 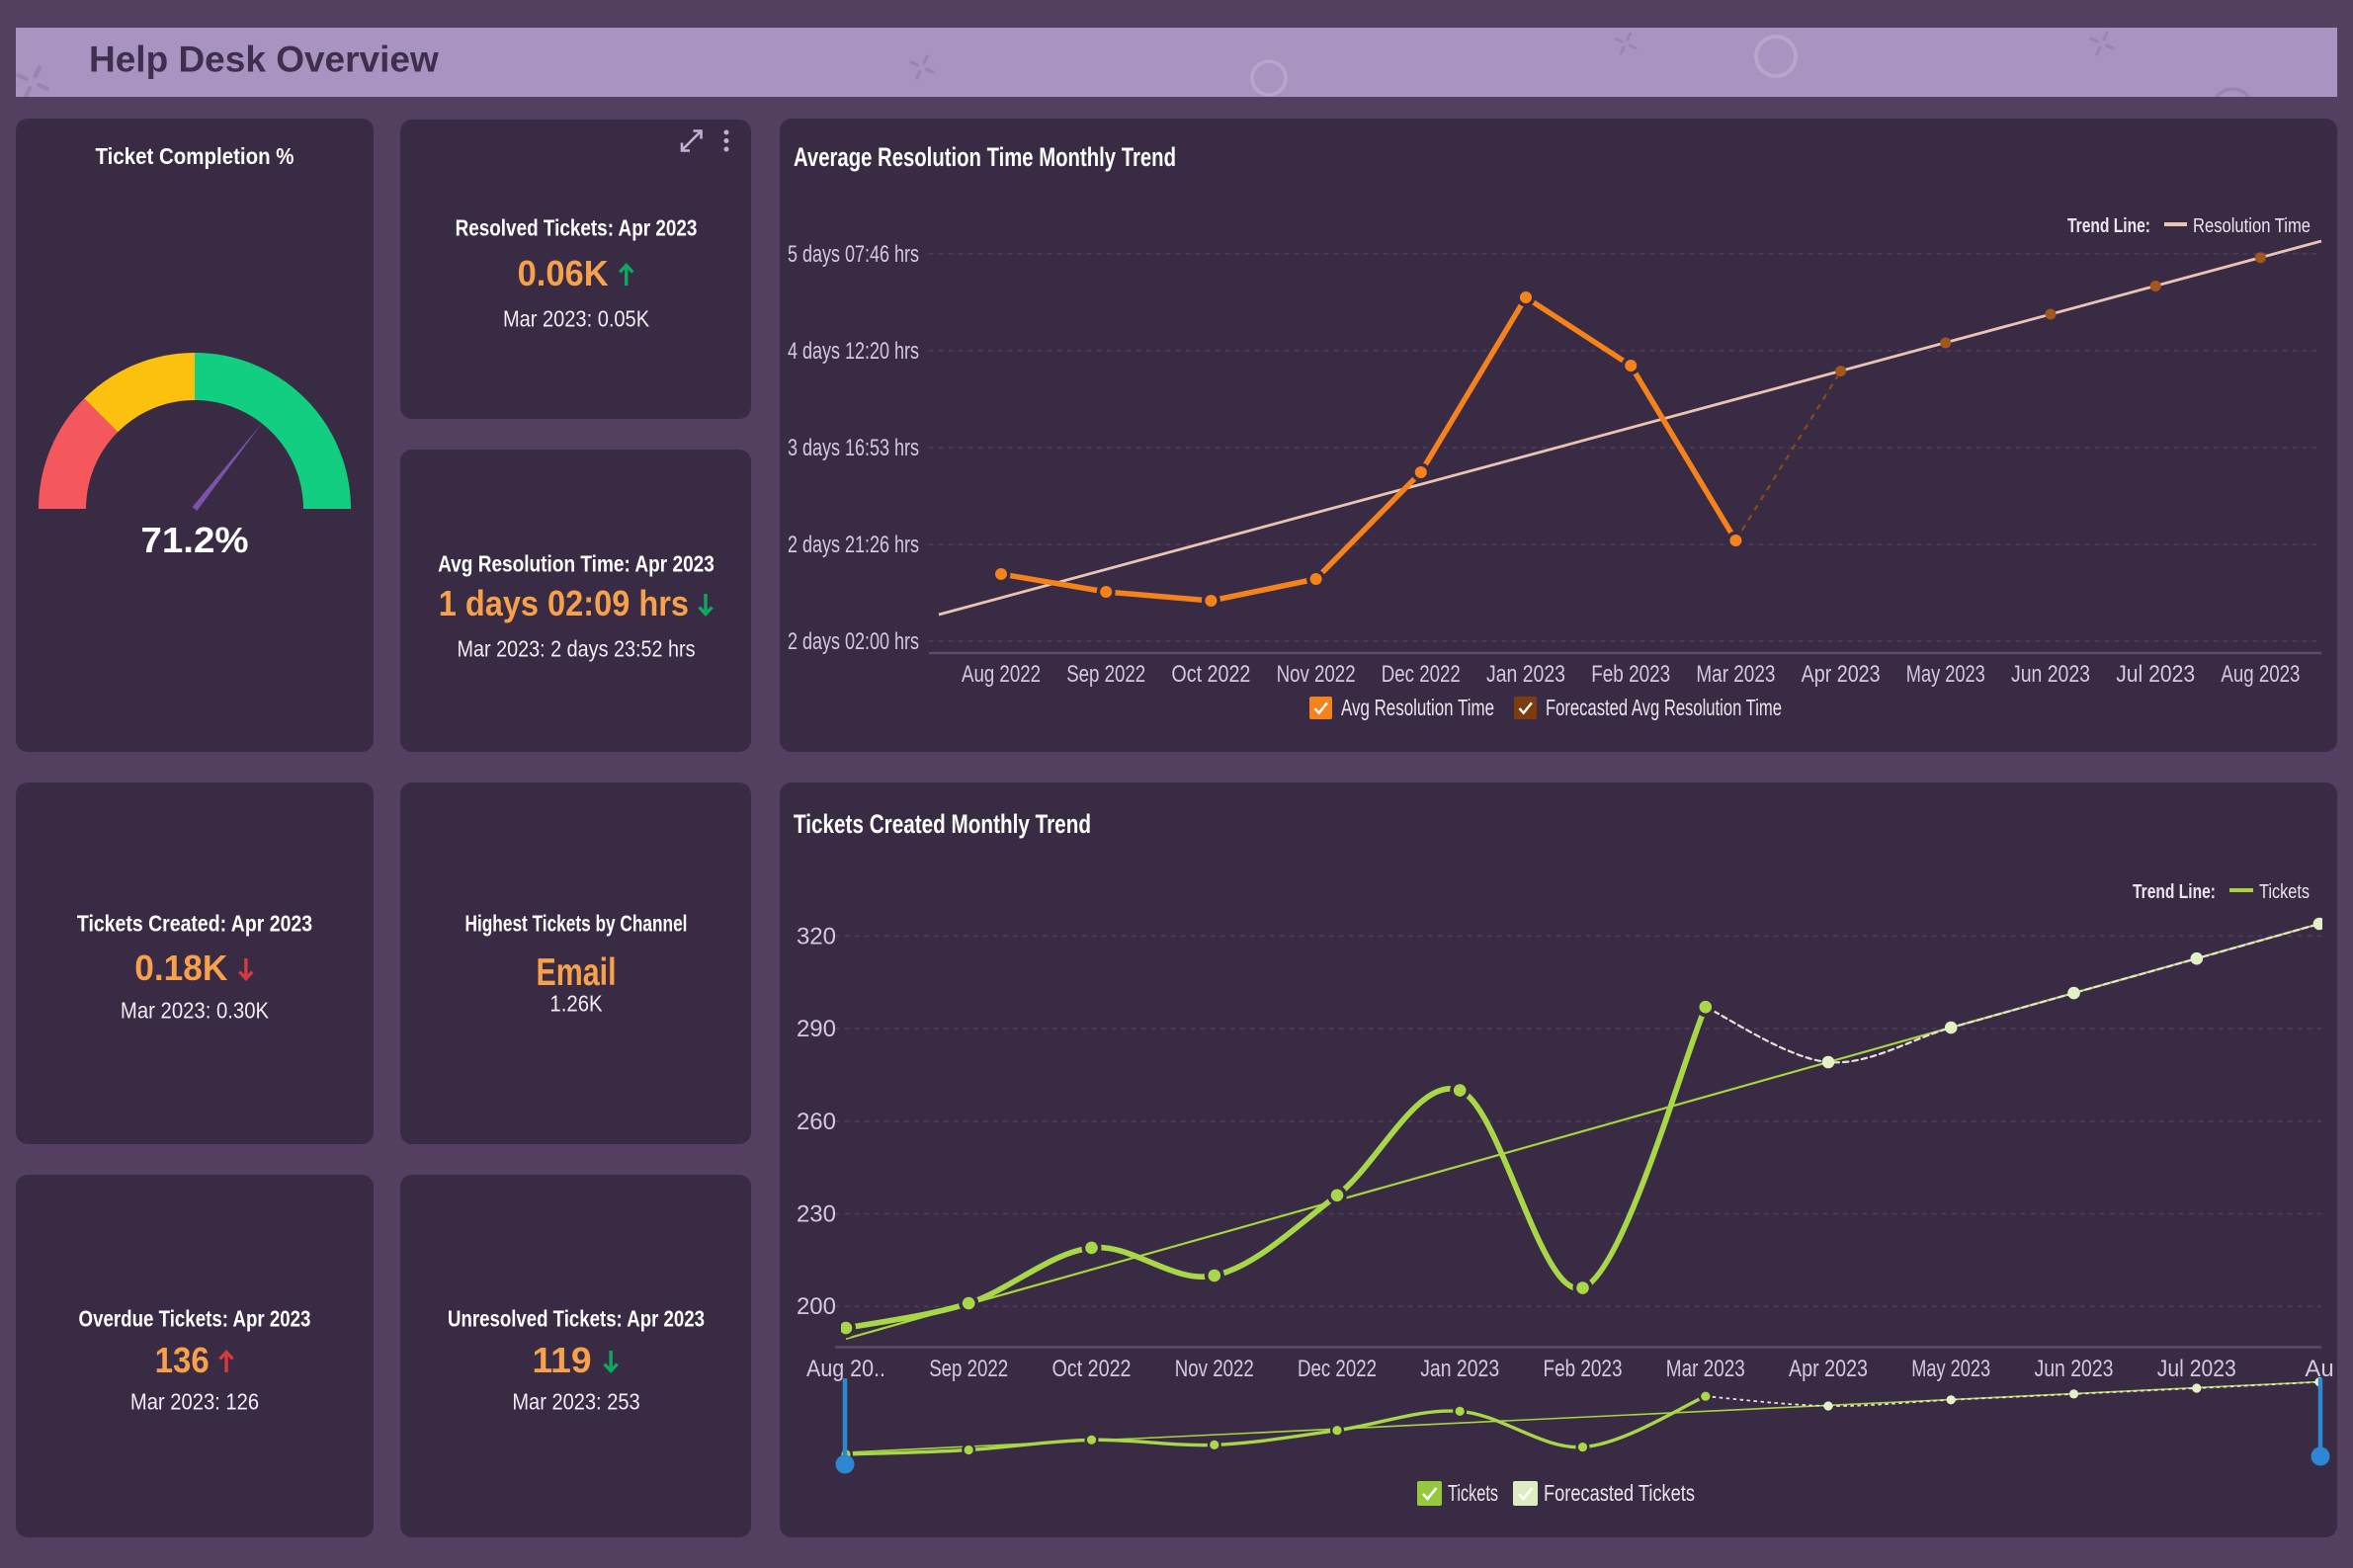 What do you see at coordinates (985, 157) in the screenshot?
I see `svg-text:Average Resolution Time Monthl: Average Resolution Time Monthly Trend` at bounding box center [985, 157].